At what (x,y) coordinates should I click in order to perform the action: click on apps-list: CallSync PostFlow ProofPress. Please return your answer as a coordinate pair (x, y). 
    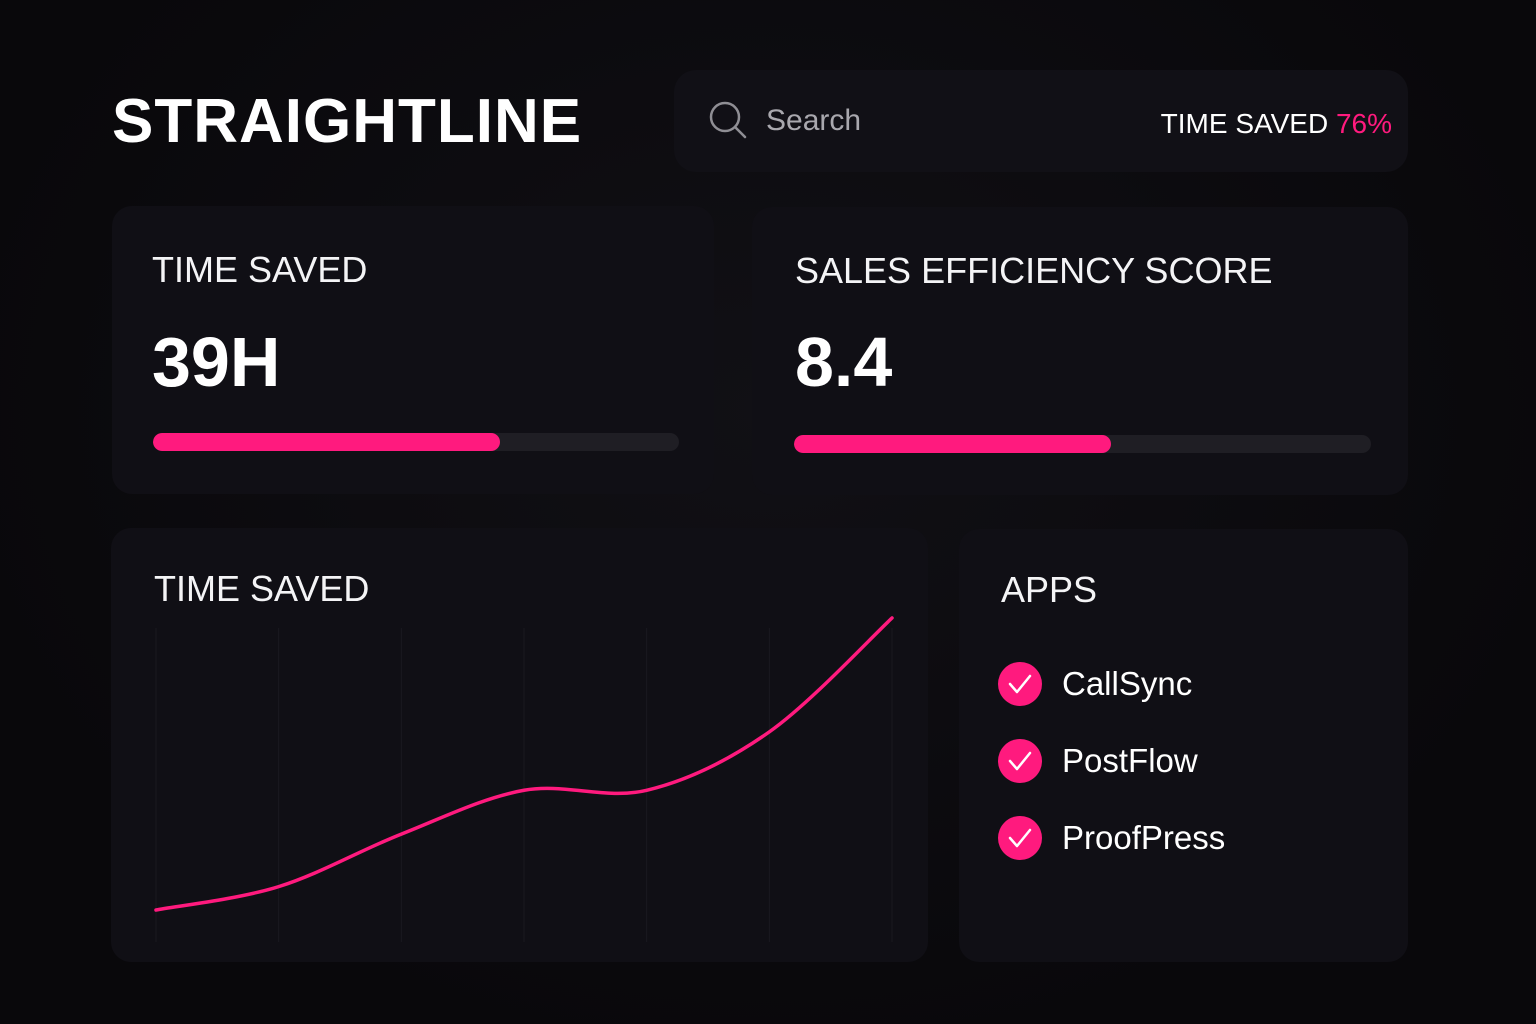
    Looking at the image, I should click on (1111, 760).